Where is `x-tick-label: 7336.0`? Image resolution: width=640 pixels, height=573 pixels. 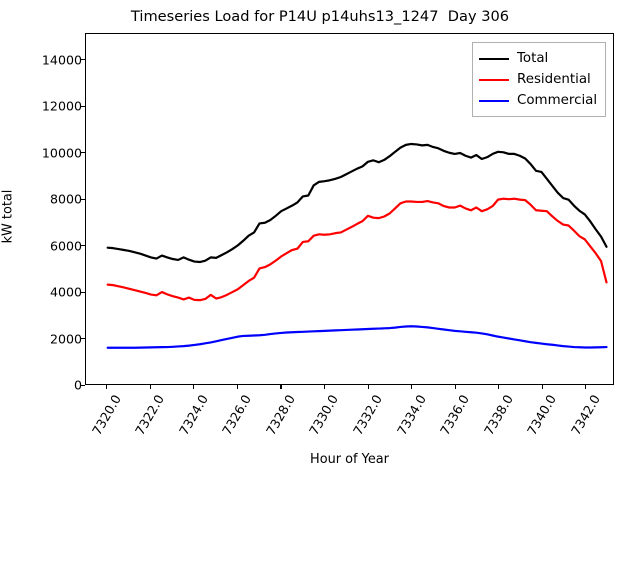 x-tick-label: 7336.0 is located at coordinates (455, 415).